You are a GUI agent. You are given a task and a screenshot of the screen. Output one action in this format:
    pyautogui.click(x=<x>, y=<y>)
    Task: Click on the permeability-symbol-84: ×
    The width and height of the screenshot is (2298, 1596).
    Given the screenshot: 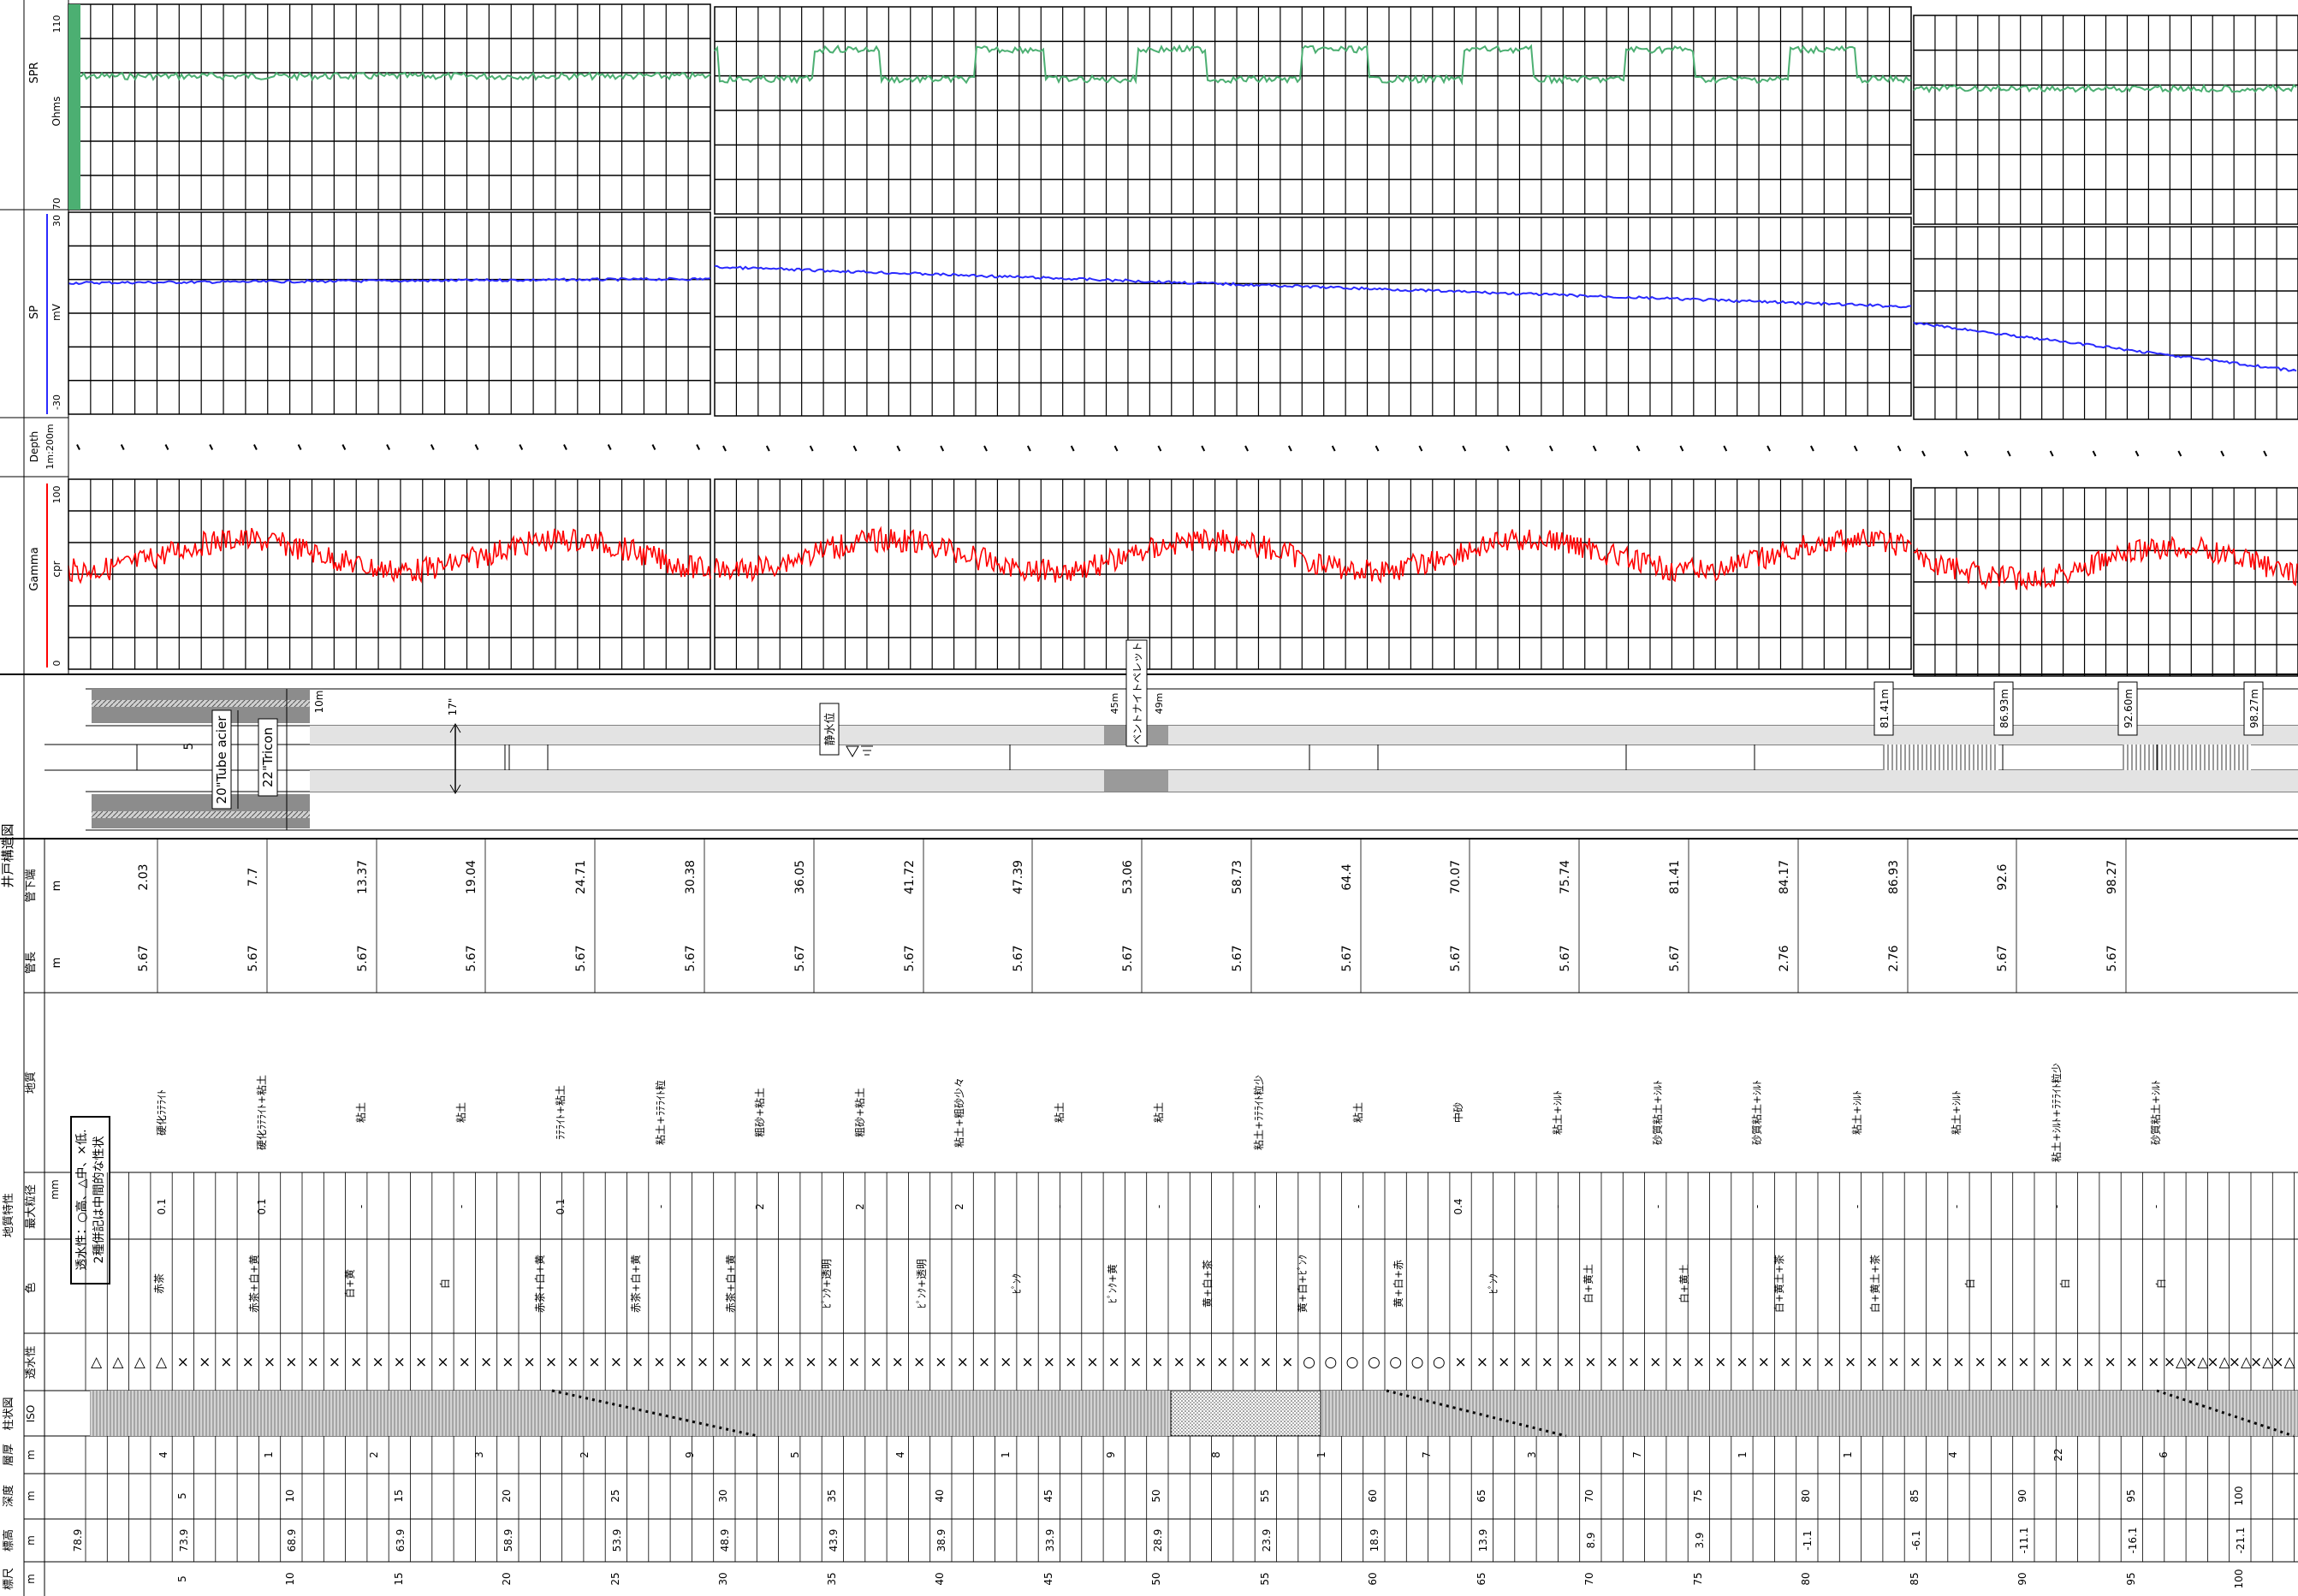 What is the action you would take?
    pyautogui.click(x=1893, y=1362)
    